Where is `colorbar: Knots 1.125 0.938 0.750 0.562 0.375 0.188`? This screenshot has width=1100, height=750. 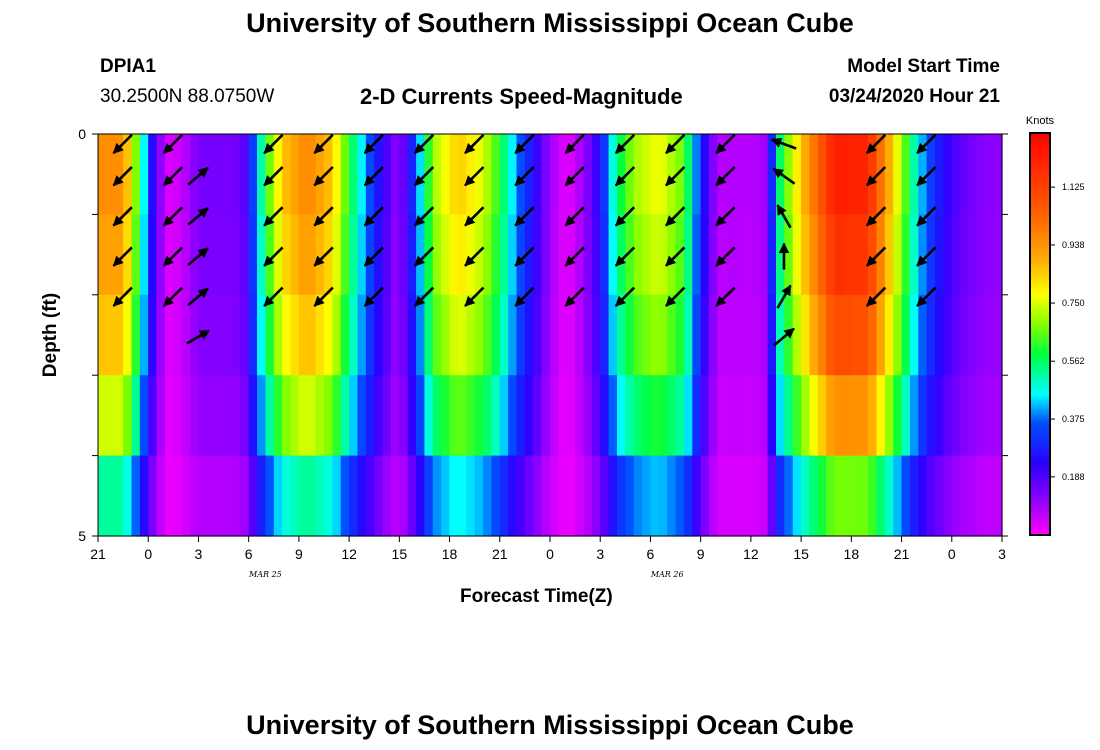
colorbar: Knots 1.125 0.938 0.750 0.562 0.375 0.188 is located at coordinates (1055, 325).